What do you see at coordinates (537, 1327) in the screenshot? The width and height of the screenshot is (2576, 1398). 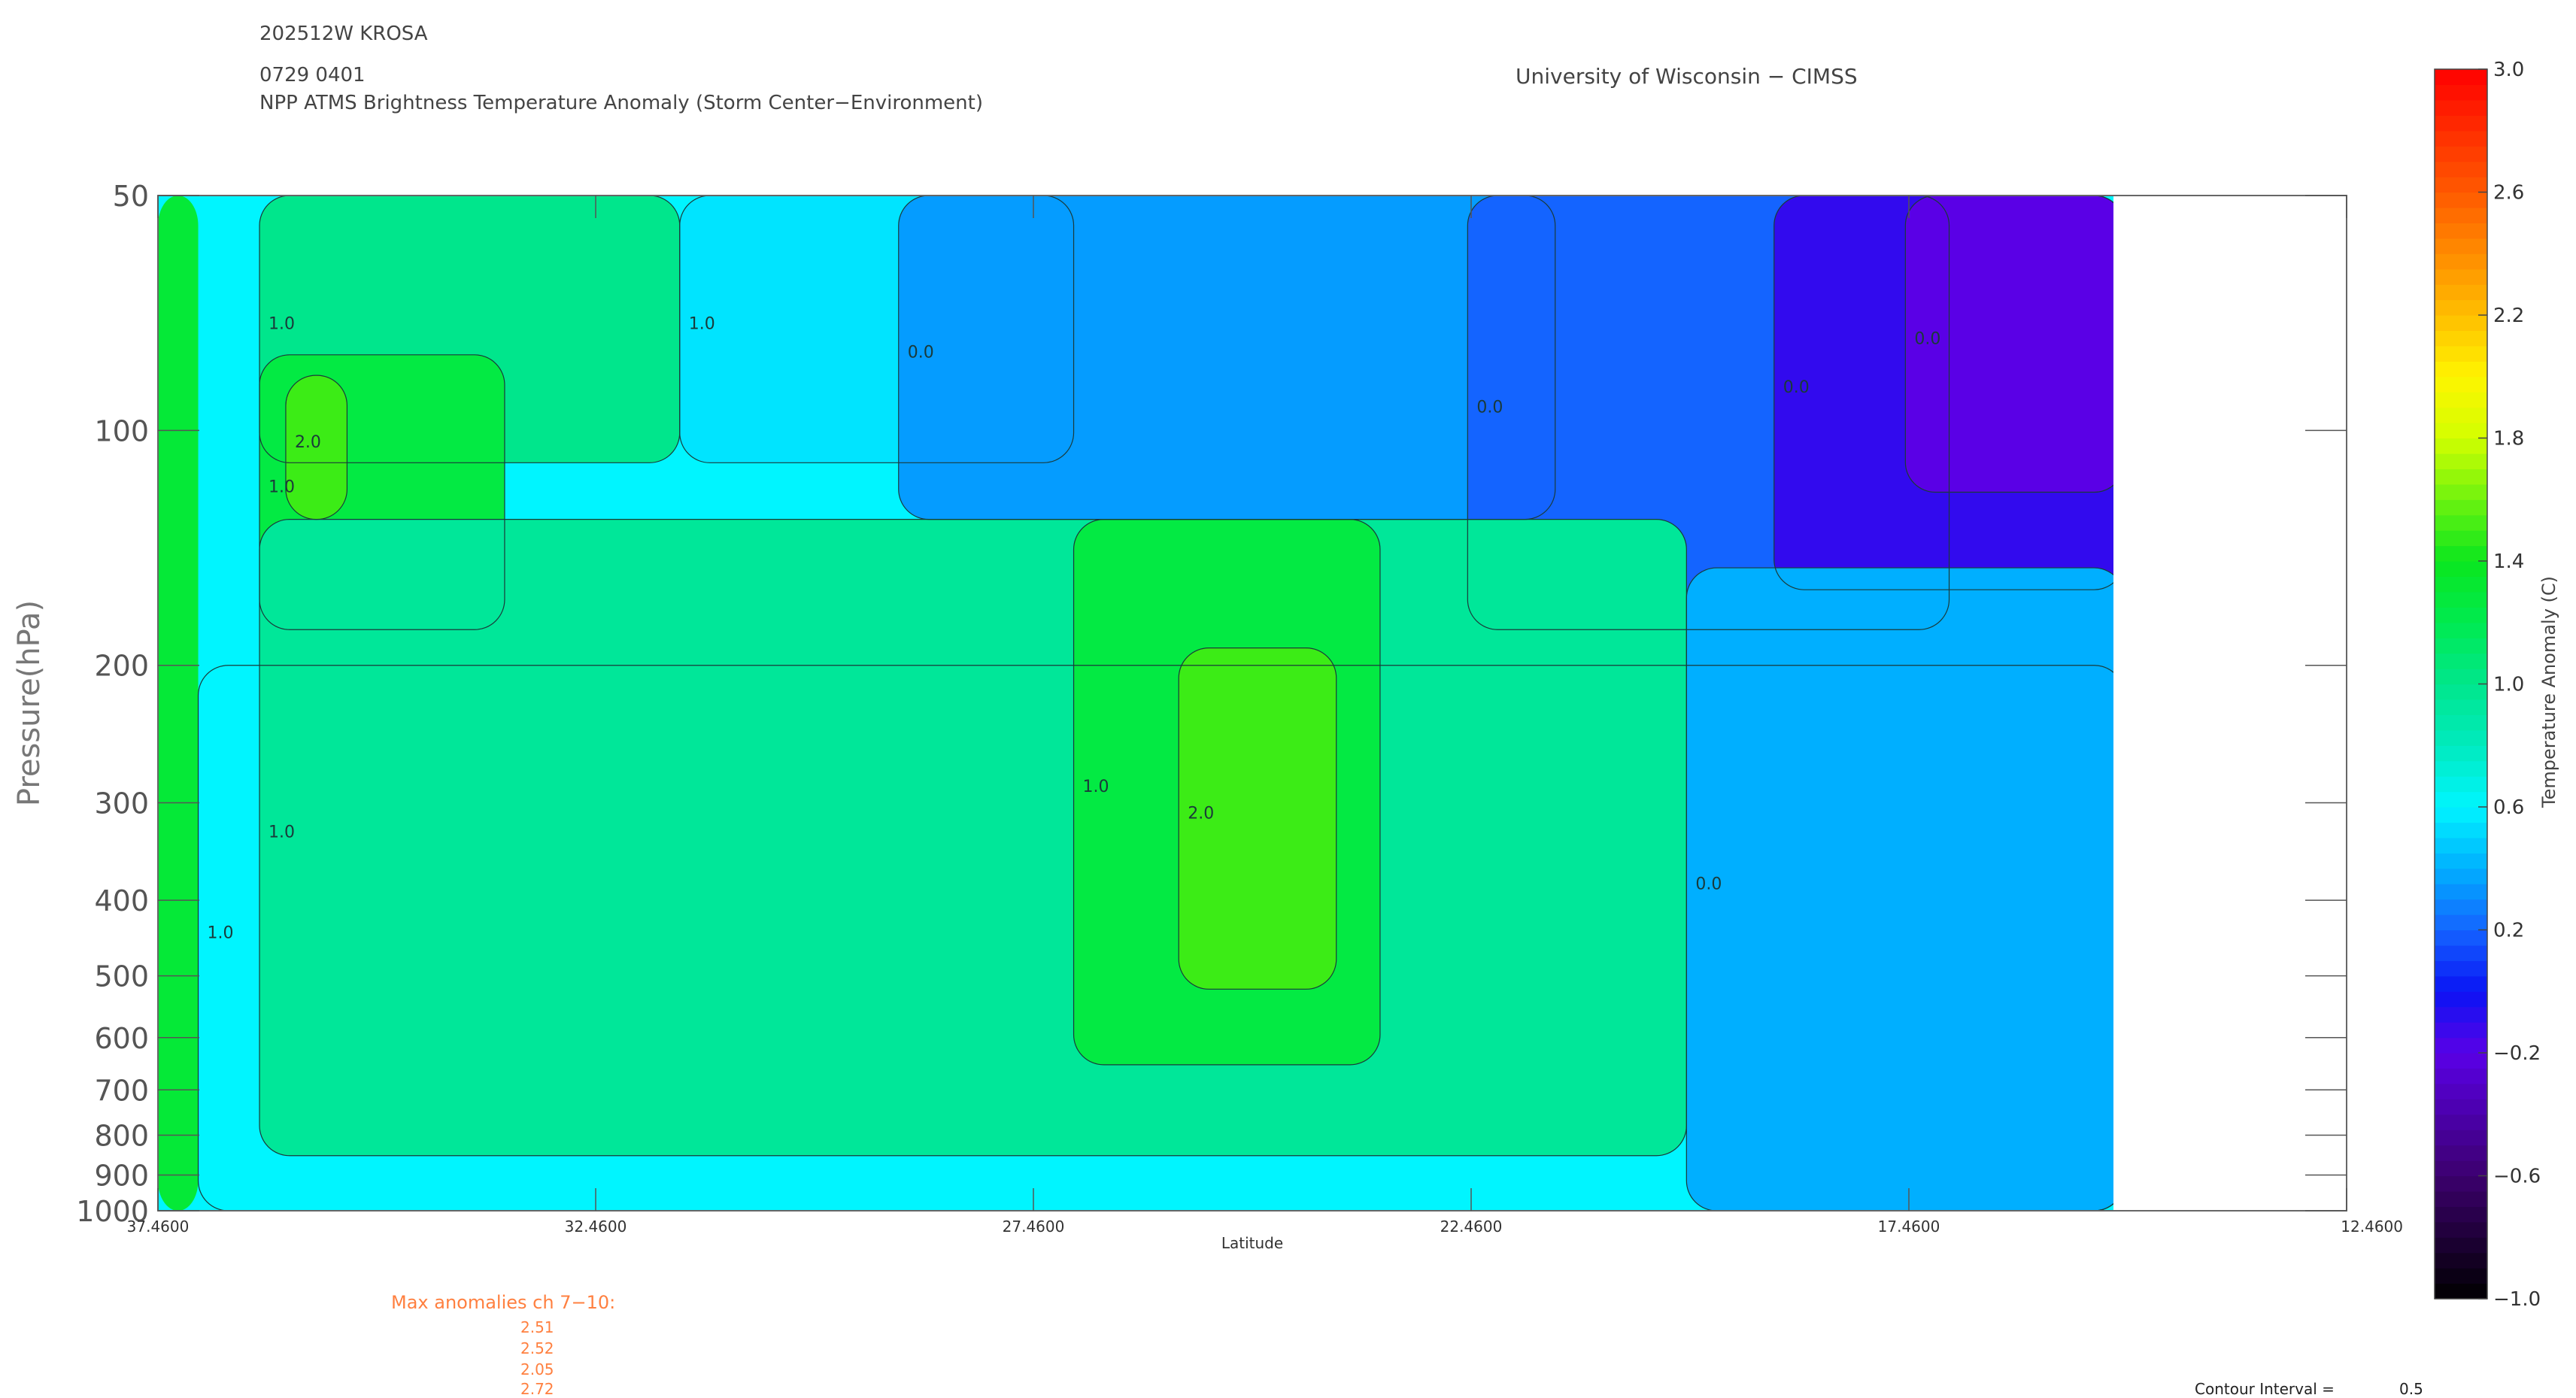 I see `max-anomaly-value: 2.51` at bounding box center [537, 1327].